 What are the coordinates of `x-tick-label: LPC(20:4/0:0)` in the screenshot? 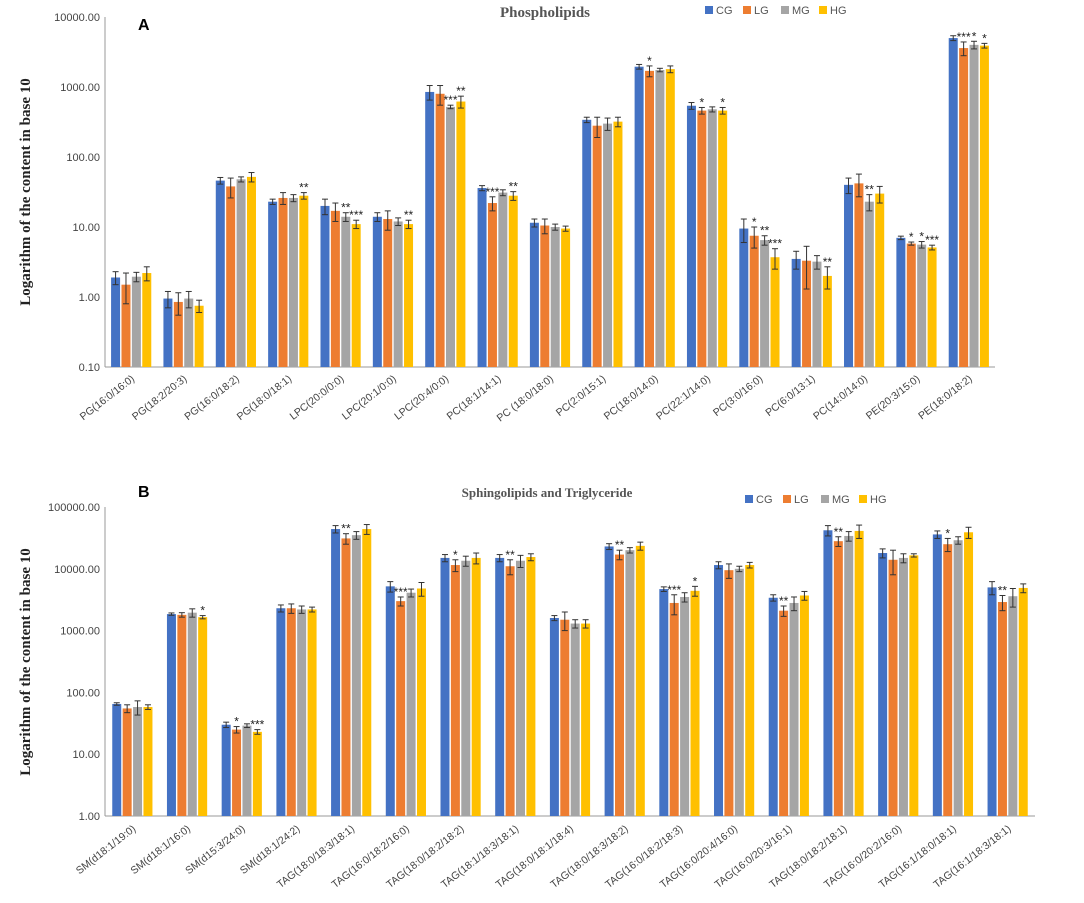 It's located at (421, 398).